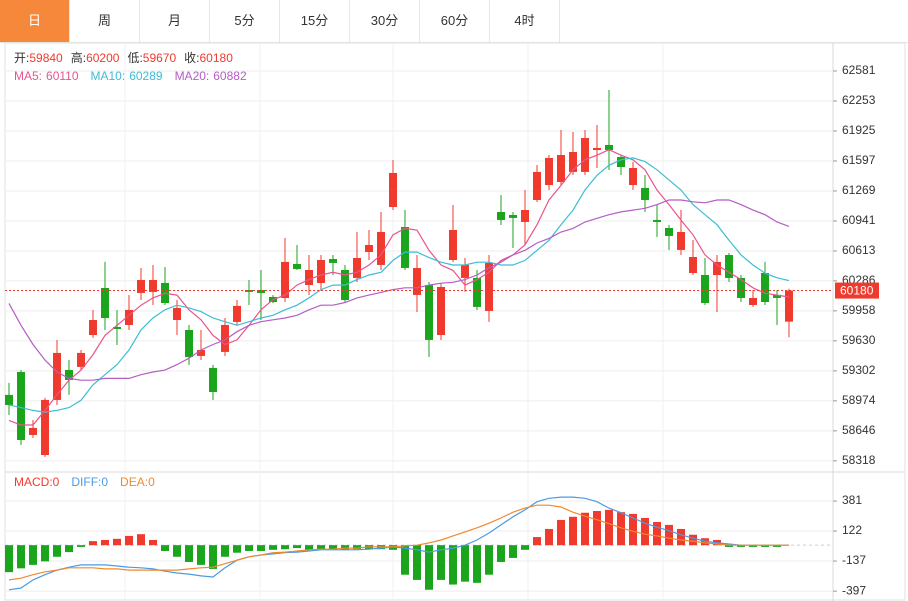 The width and height of the screenshot is (908, 601). What do you see at coordinates (46, 58) in the screenshot?
I see `ohlc-value: 59840` at bounding box center [46, 58].